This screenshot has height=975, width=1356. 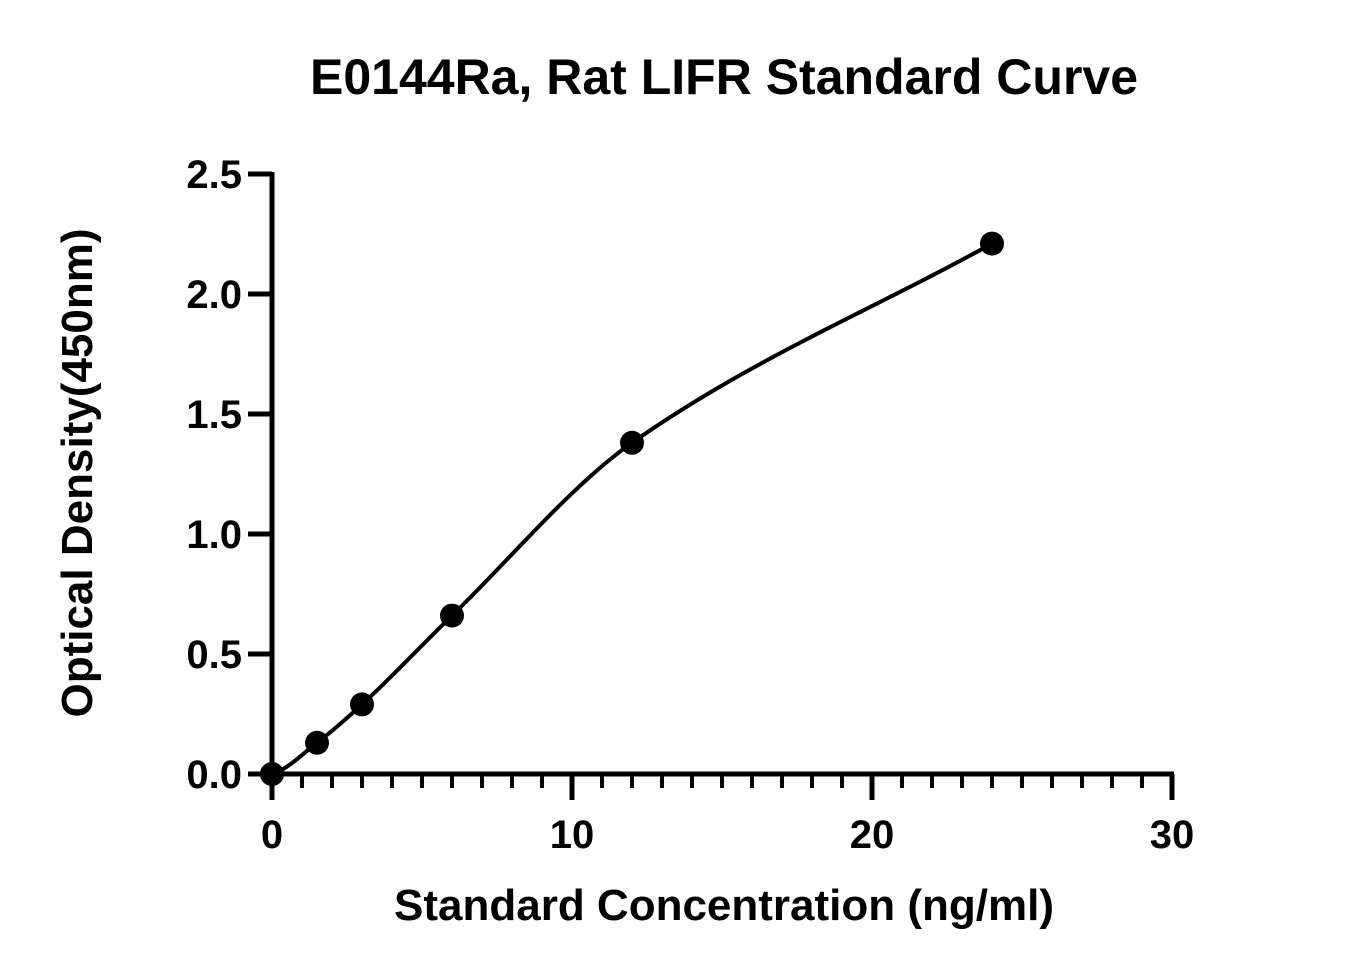 I want to click on y-tick-label: 0.5, so click(x=214, y=655).